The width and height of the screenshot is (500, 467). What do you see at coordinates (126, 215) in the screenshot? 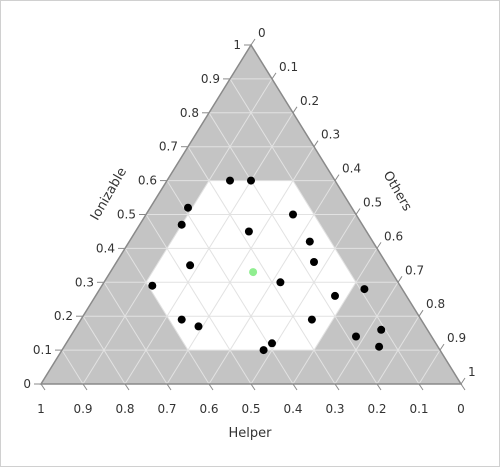
I see `left-tick-label: 0.5` at bounding box center [126, 215].